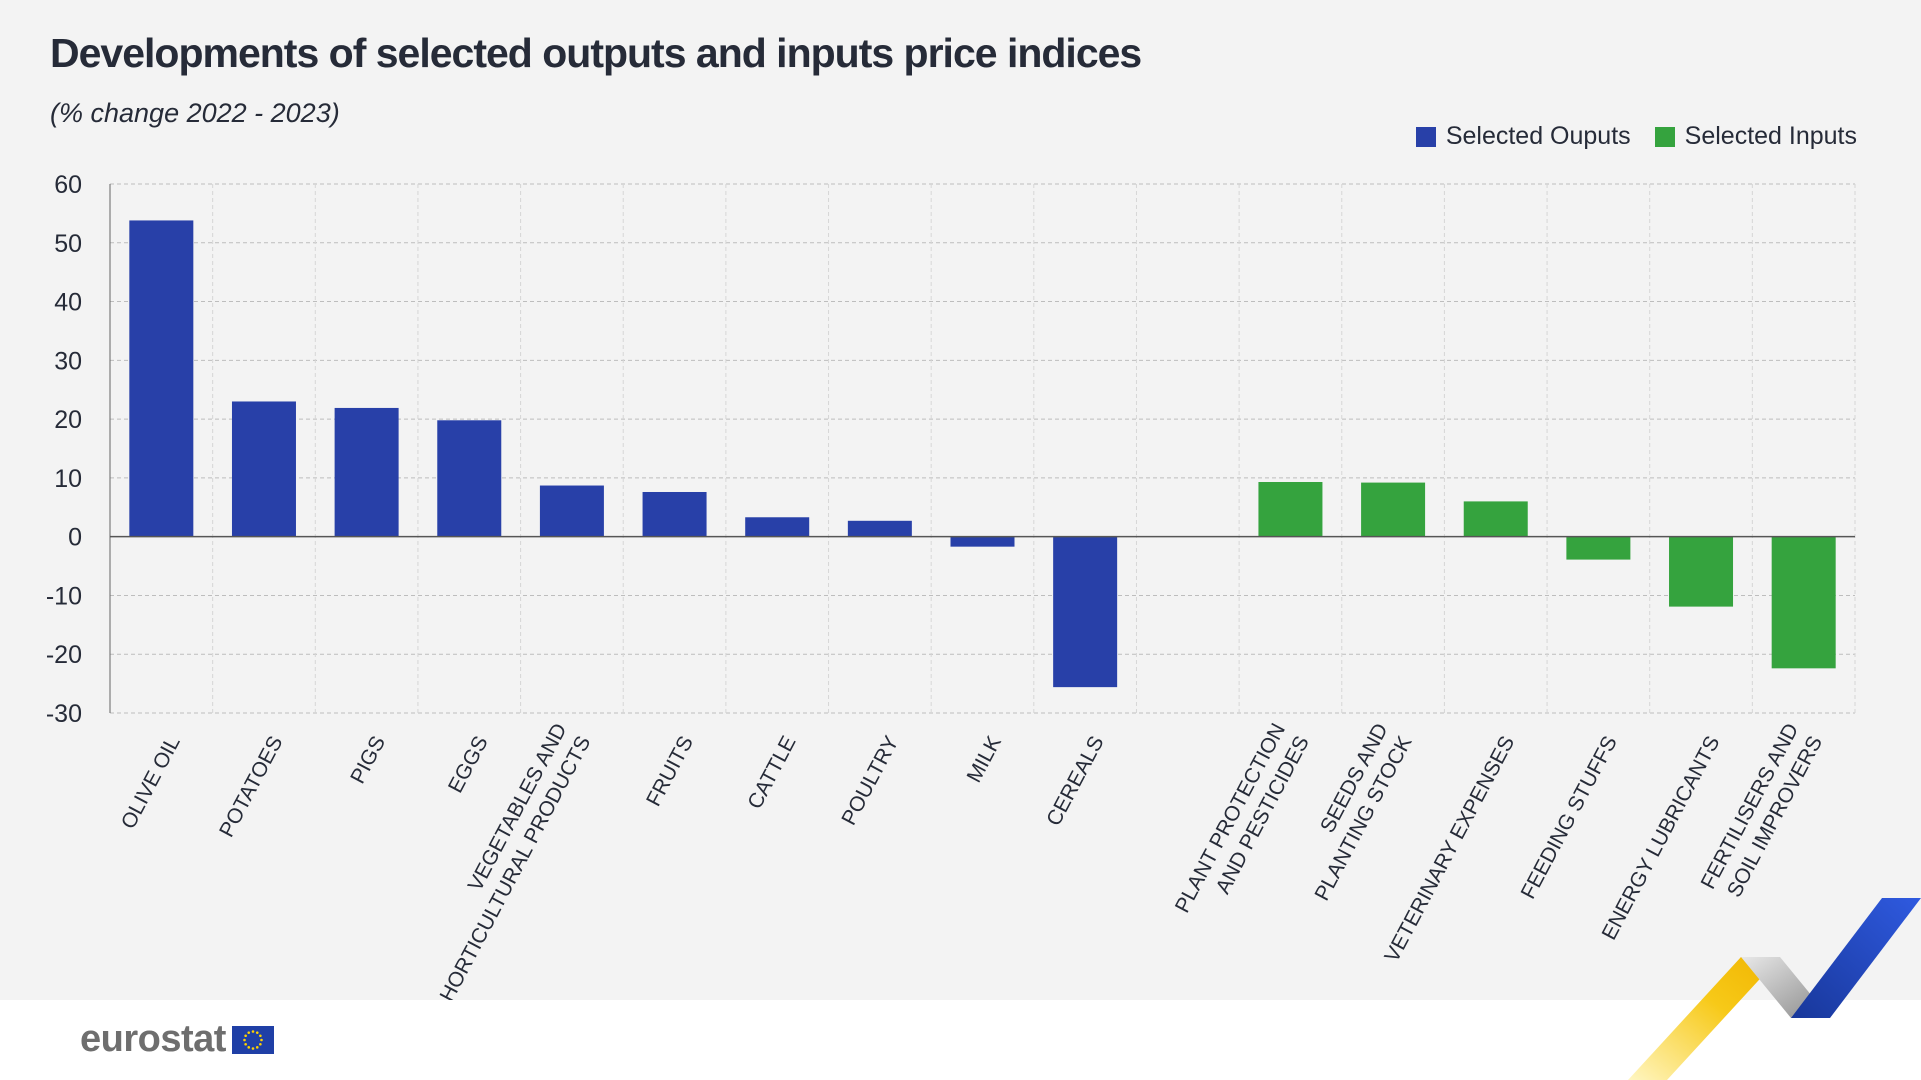 This screenshot has height=1080, width=1921. I want to click on y-tick-label: 30, so click(68, 361).